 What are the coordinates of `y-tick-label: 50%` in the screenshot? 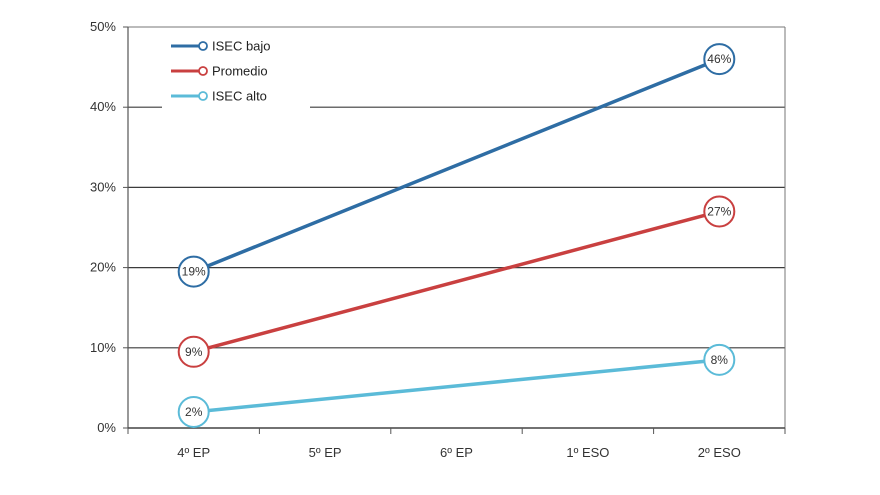 It's located at (103, 26).